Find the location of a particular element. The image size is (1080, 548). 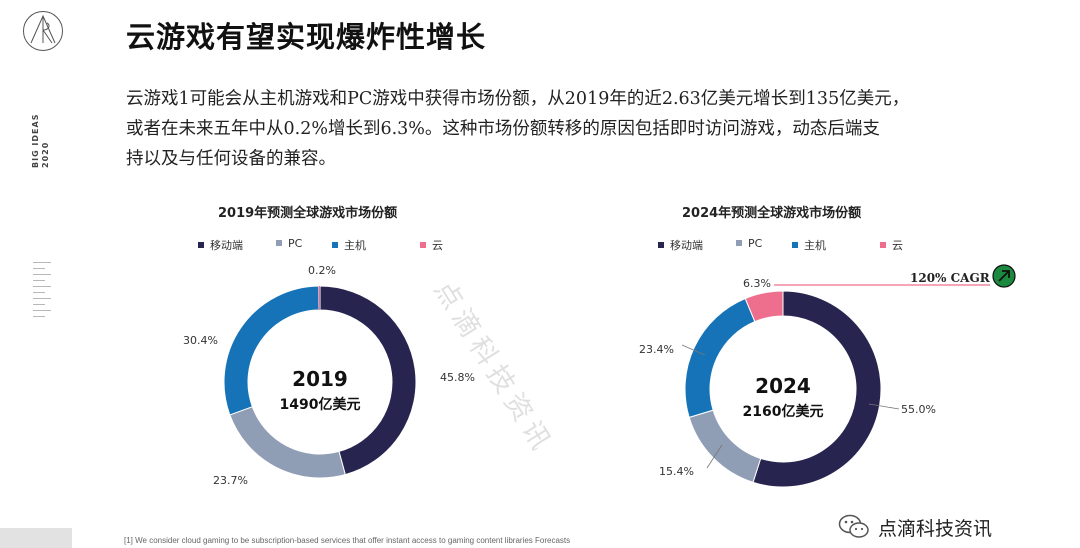

donut-2024: 55.0% 15.4% 23.4% 6.3% 2024 2160亿美元 is located at coordinates (787, 382).